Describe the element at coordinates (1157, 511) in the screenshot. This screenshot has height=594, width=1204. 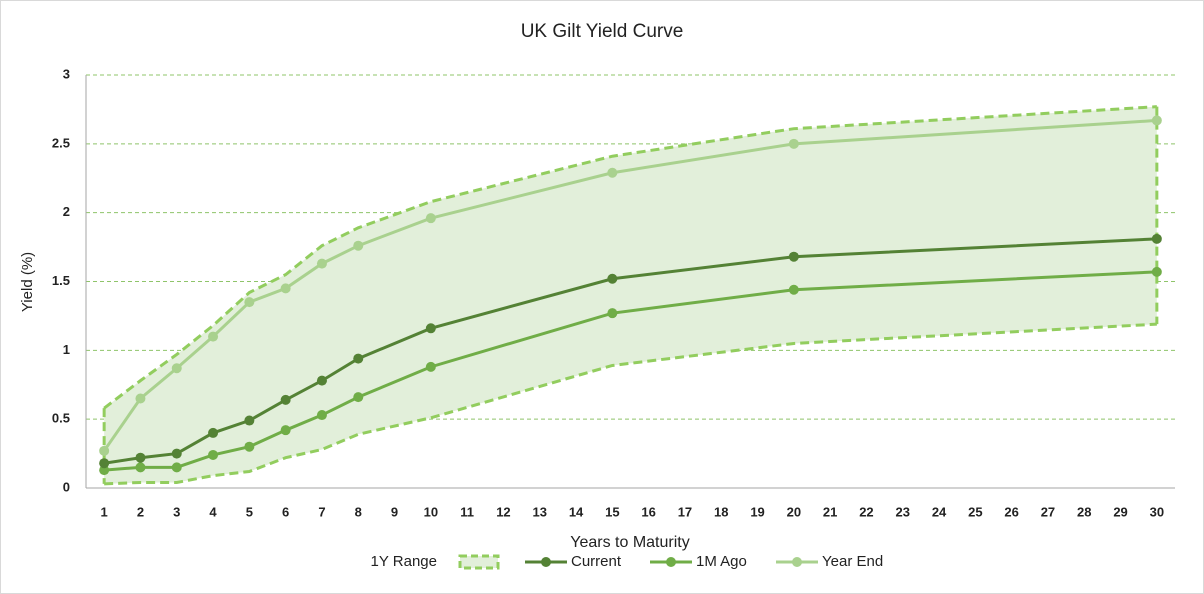
I see `x-tick-label: 30` at that location.